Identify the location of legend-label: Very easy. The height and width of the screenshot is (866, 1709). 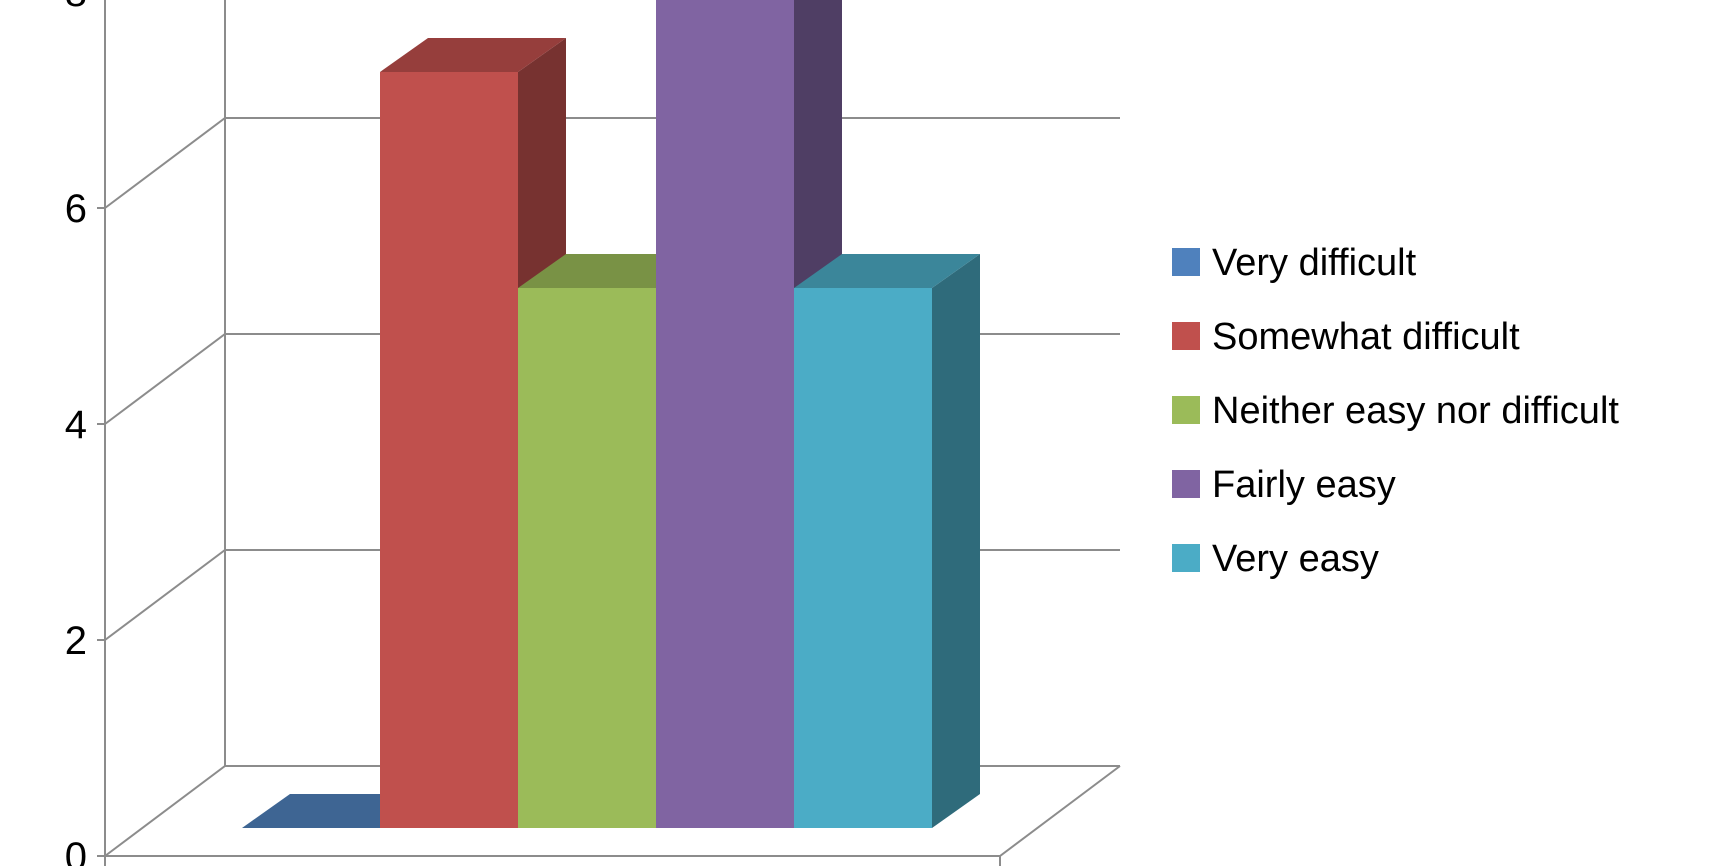
(1295, 559).